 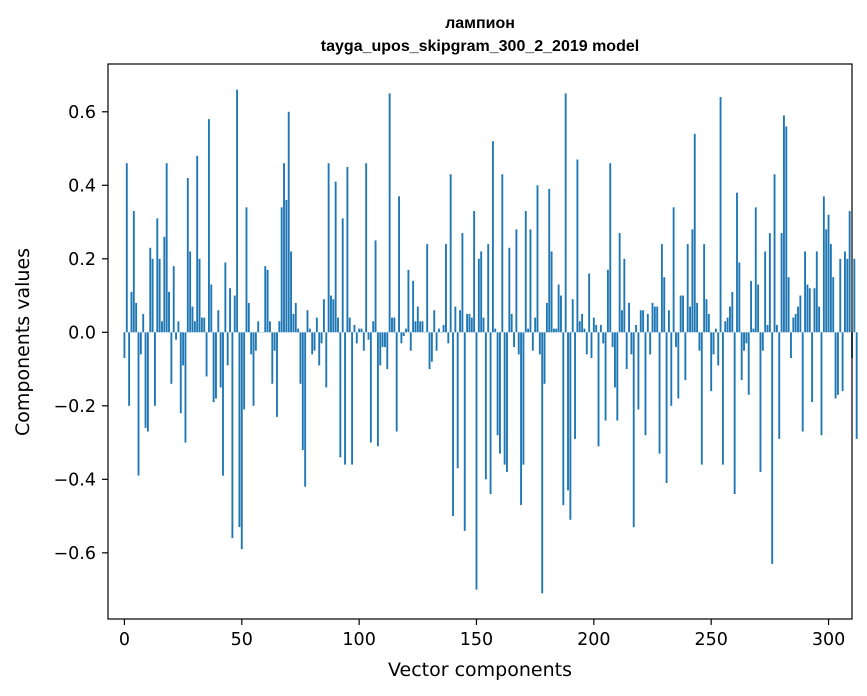 I want to click on y-tick-label: 0.4, so click(x=82, y=186).